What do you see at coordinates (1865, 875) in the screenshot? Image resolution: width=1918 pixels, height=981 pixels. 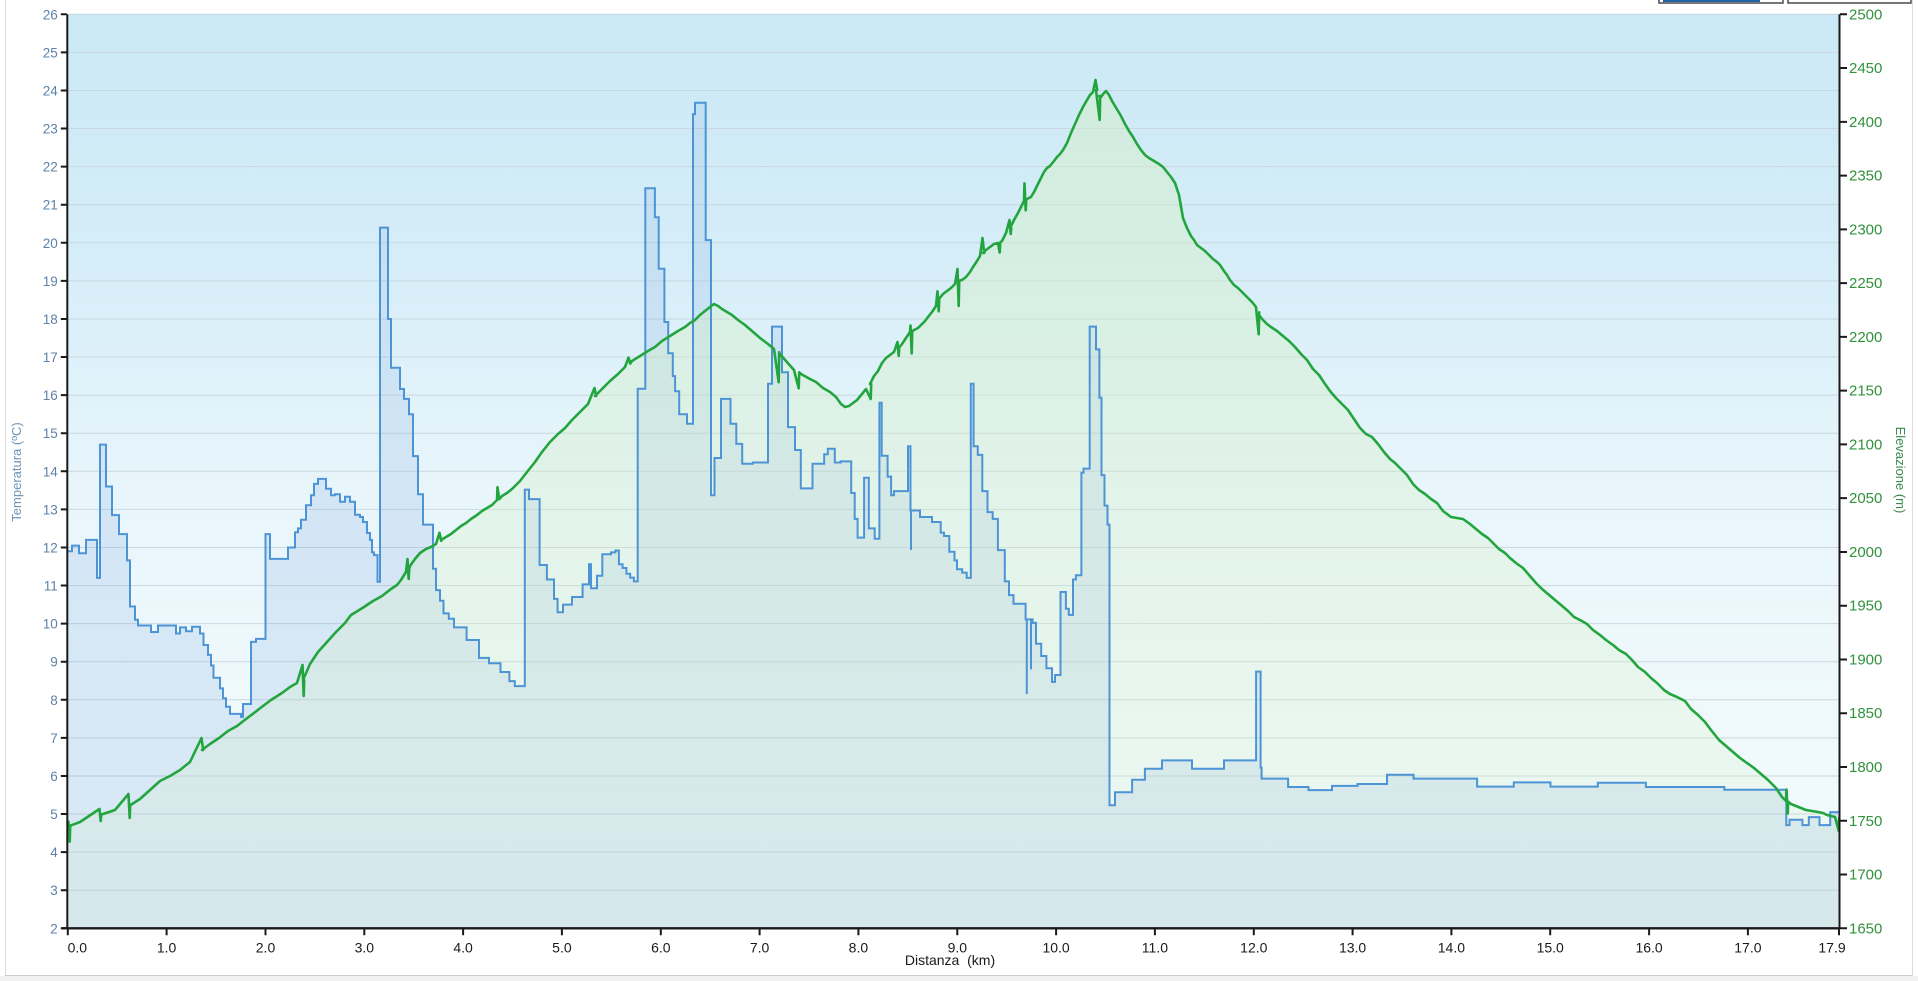 I see `svg-text: 1700` at bounding box center [1865, 875].